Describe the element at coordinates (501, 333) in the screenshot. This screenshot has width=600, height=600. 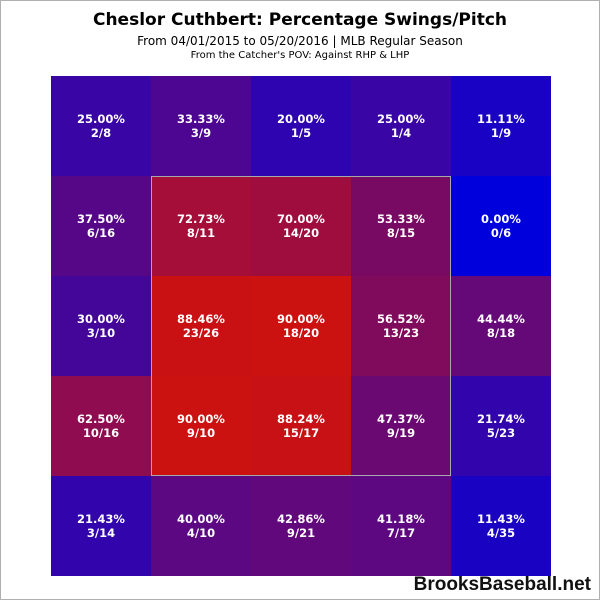
I see `cell-count-label: 8/18` at that location.